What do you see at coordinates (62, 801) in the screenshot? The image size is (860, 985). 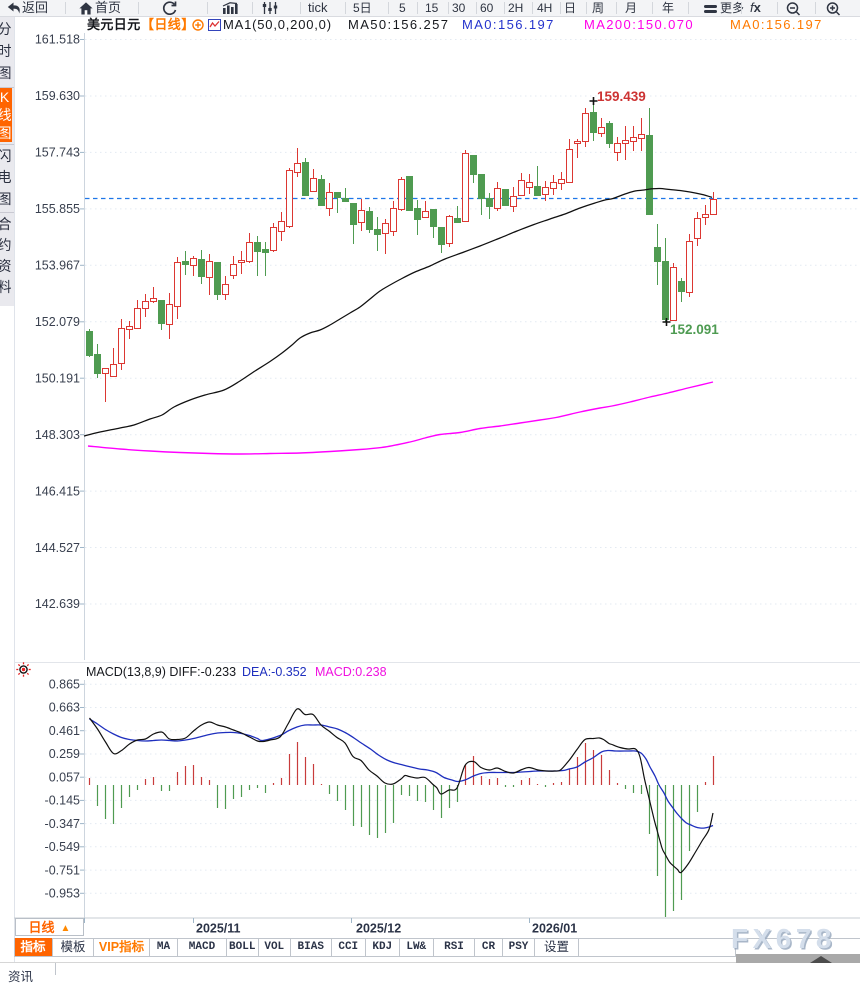 I see `svg-text: -0.145` at bounding box center [62, 801].